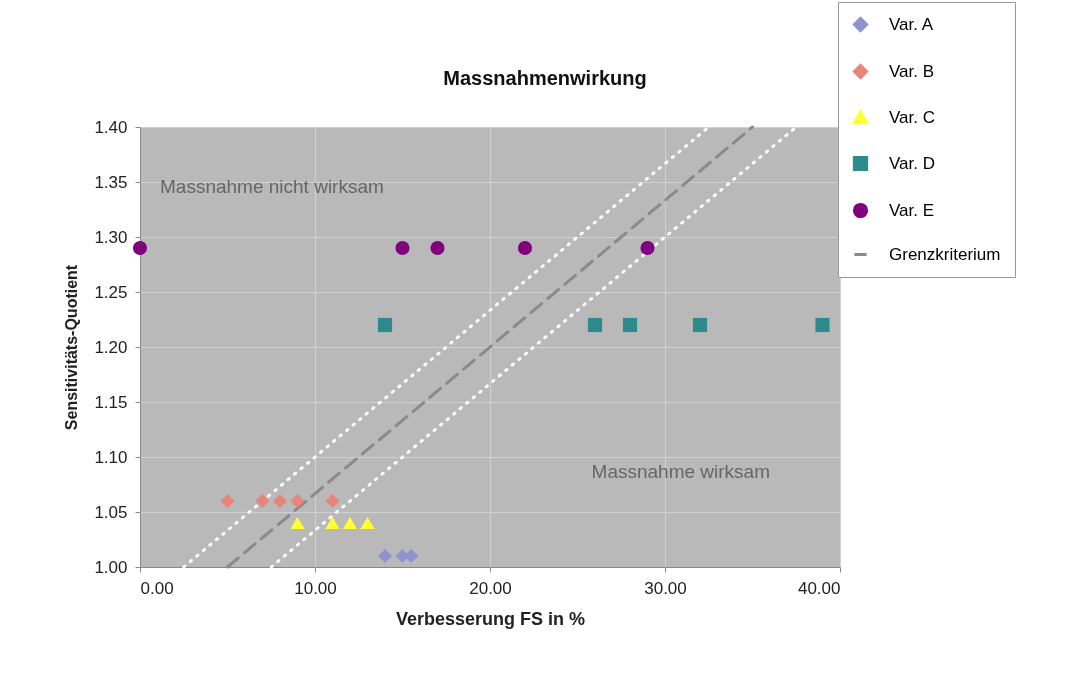 The height and width of the screenshot is (684, 1090). Describe the element at coordinates (912, 117) in the screenshot. I see `legend-label: Var. C` at that location.